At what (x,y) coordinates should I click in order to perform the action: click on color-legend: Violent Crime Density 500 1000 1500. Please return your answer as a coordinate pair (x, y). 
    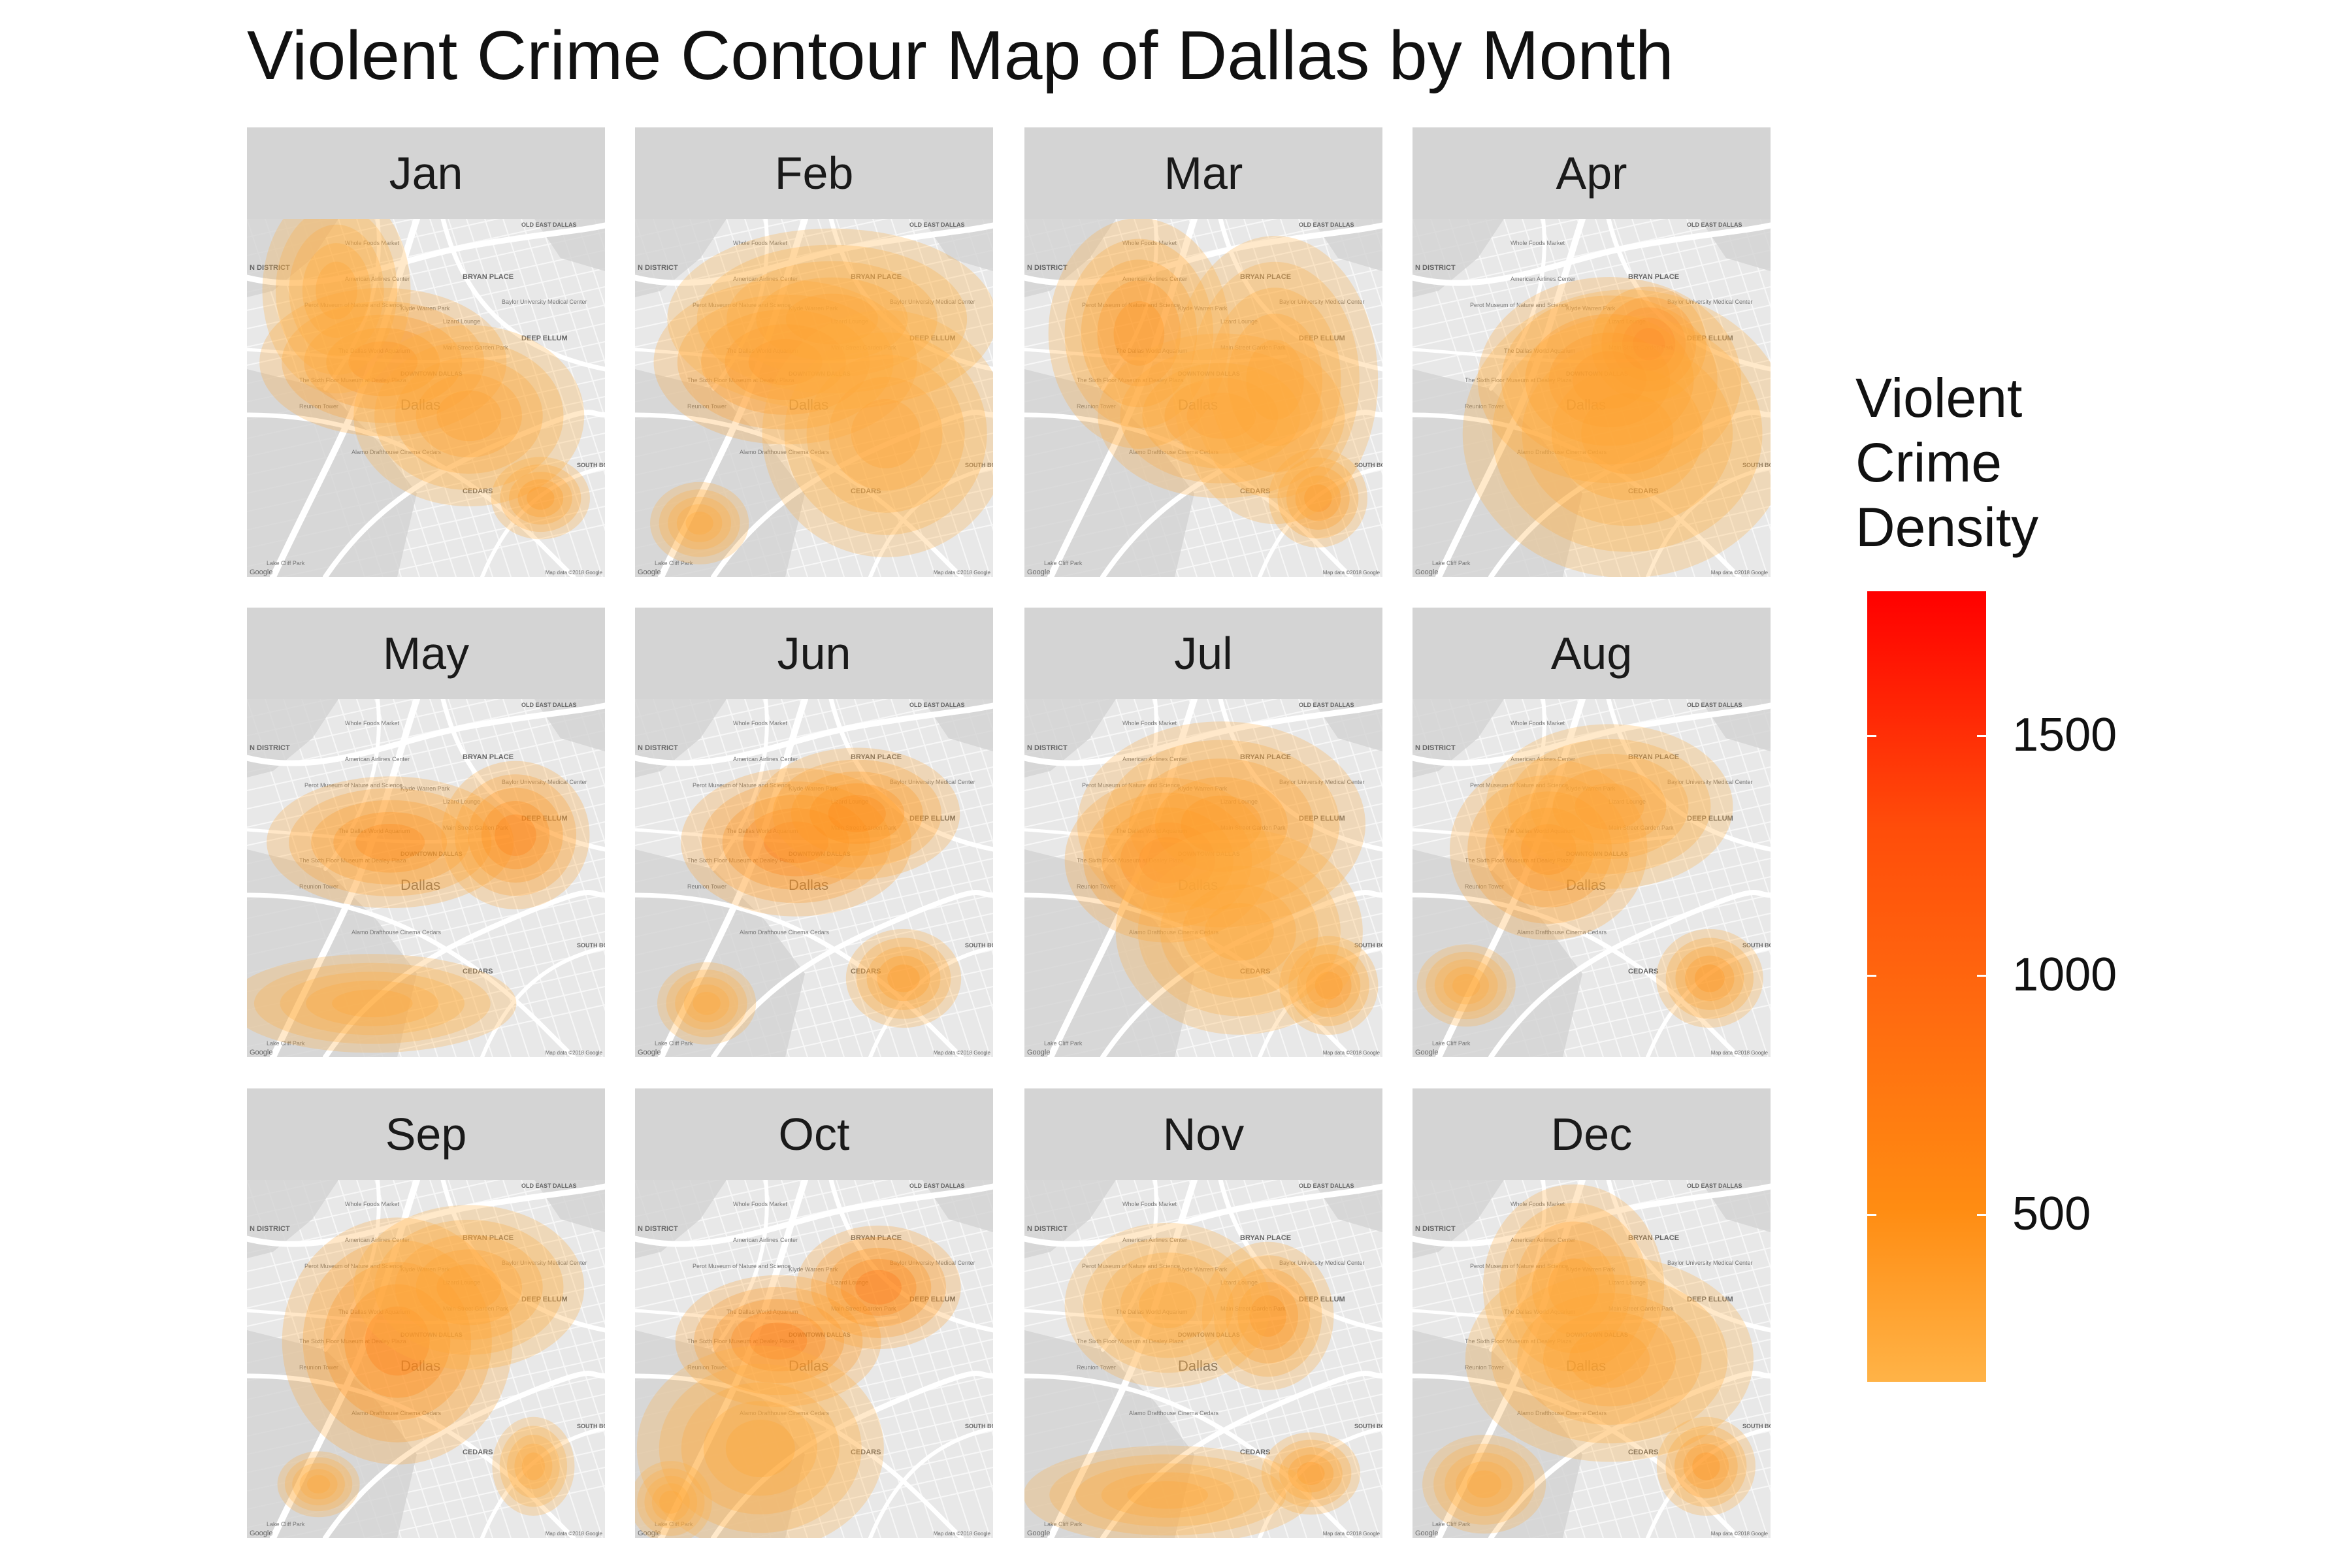
    Looking at the image, I should click on (2084, 888).